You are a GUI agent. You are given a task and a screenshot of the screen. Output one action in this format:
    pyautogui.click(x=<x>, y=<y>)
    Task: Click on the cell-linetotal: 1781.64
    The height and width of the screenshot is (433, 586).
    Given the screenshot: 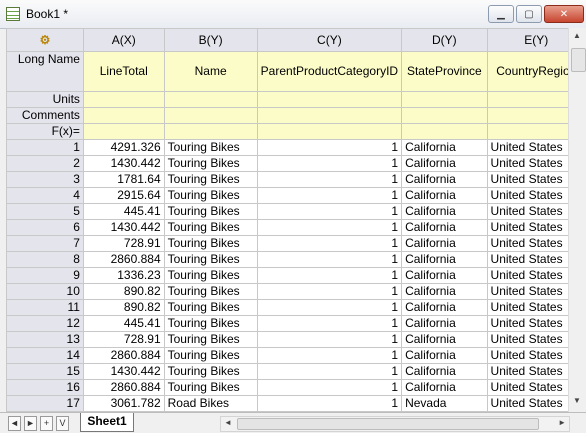 What is the action you would take?
    pyautogui.click(x=123, y=179)
    